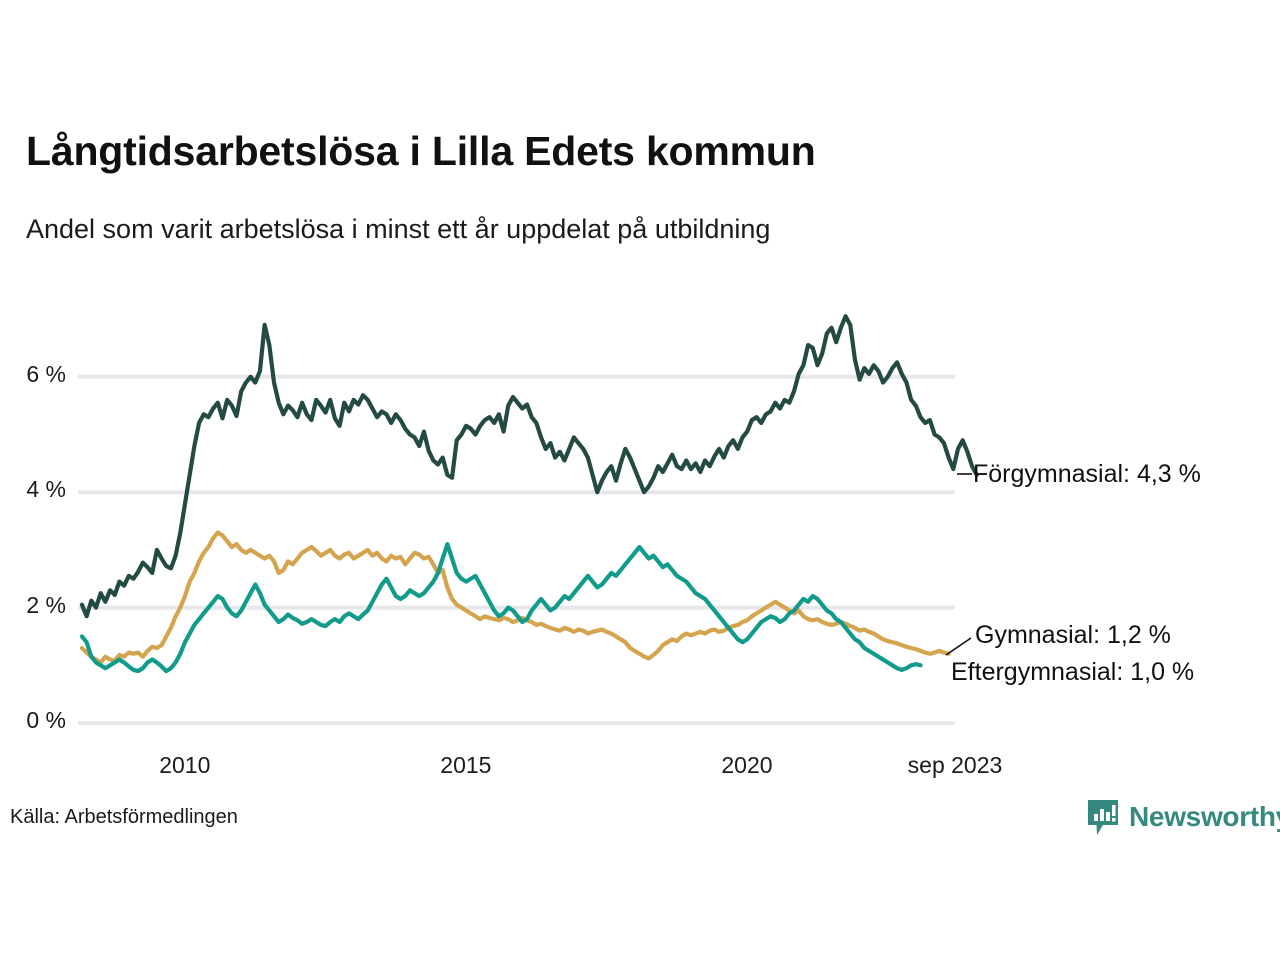 The width and height of the screenshot is (1280, 960). I want to click on y-axis-tick-0%: 0 %, so click(46, 720).